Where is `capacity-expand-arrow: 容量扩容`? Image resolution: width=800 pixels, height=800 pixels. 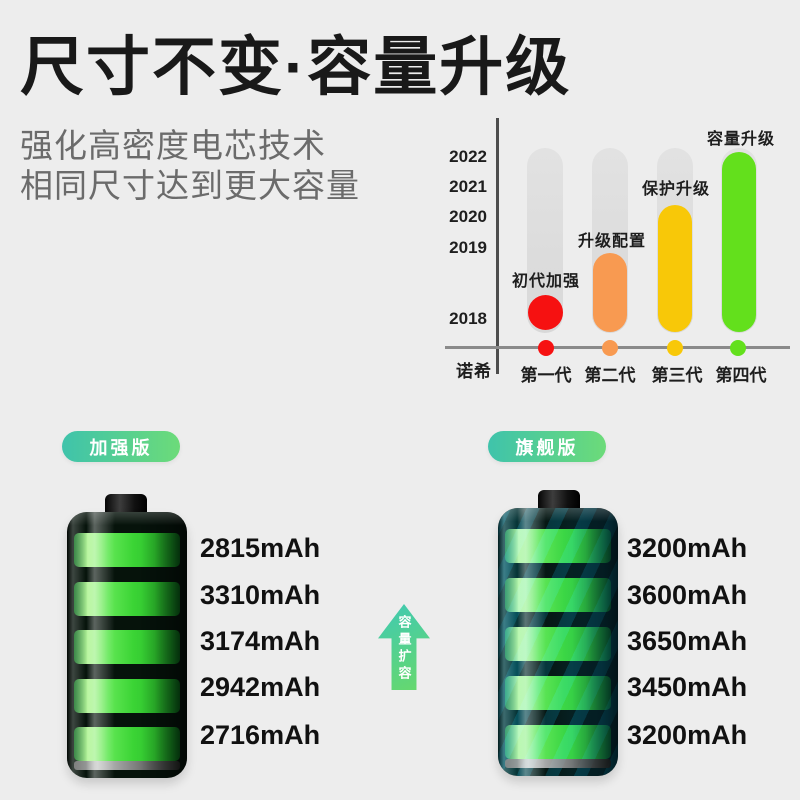 capacity-expand-arrow: 容量扩容 is located at coordinates (404, 647).